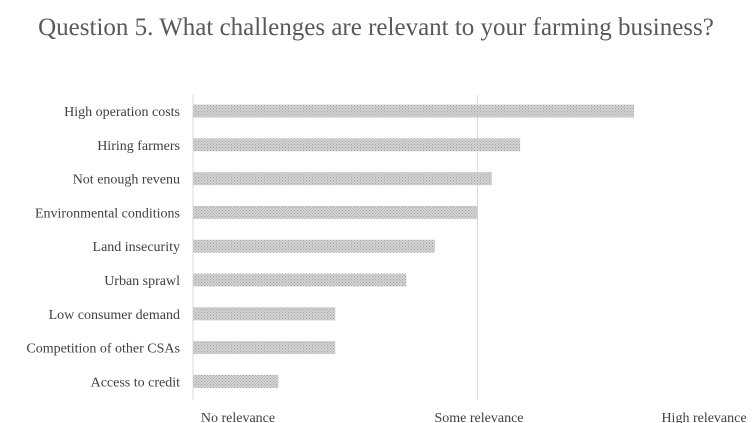 The image size is (752, 423). I want to click on x-axis-tick-labels: No relevance Some relevance High relevance, so click(474, 417).